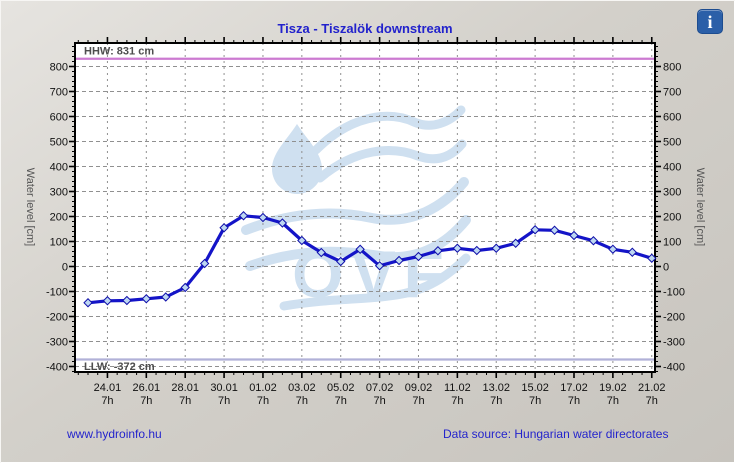 This screenshot has width=735, height=463. What do you see at coordinates (108, 388) in the screenshot?
I see `svg-text: 24.01` at bounding box center [108, 388].